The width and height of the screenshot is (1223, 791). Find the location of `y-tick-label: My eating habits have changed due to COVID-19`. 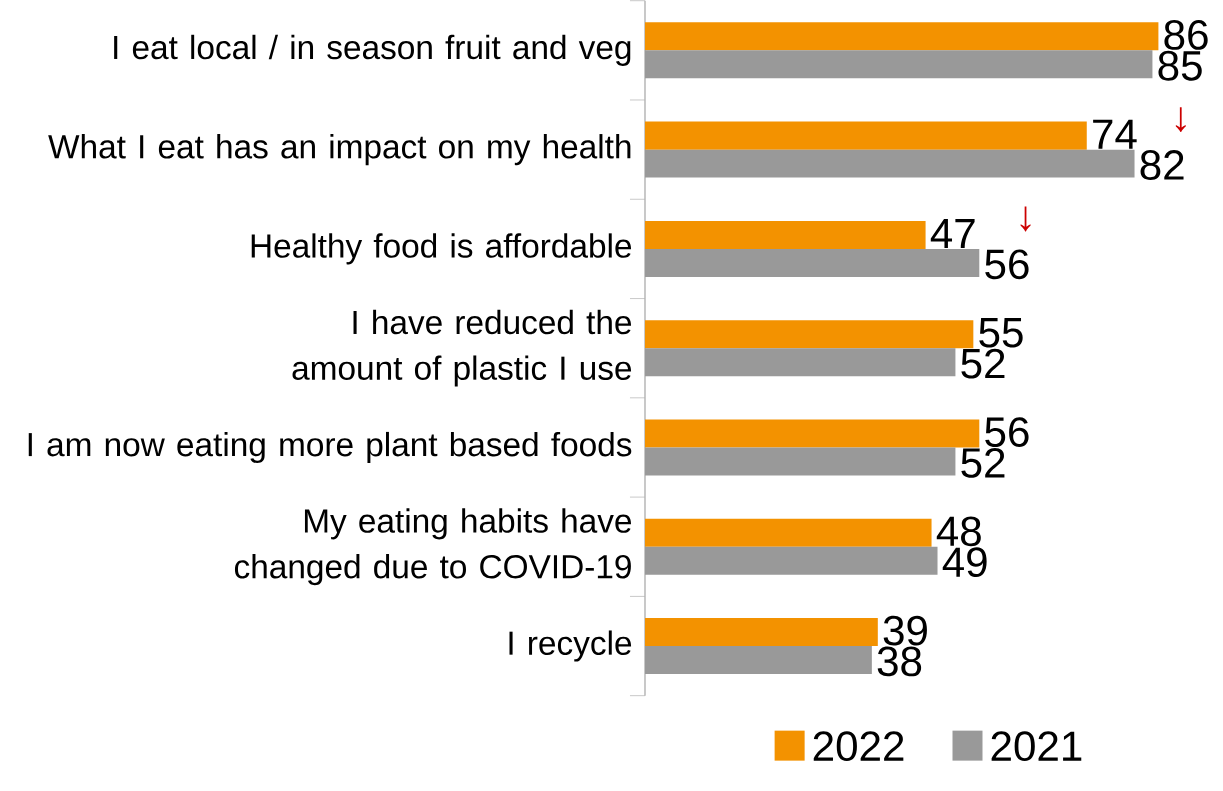

y-tick-label: My eating habits have changed due to COVID-19 is located at coordinates (433, 547).